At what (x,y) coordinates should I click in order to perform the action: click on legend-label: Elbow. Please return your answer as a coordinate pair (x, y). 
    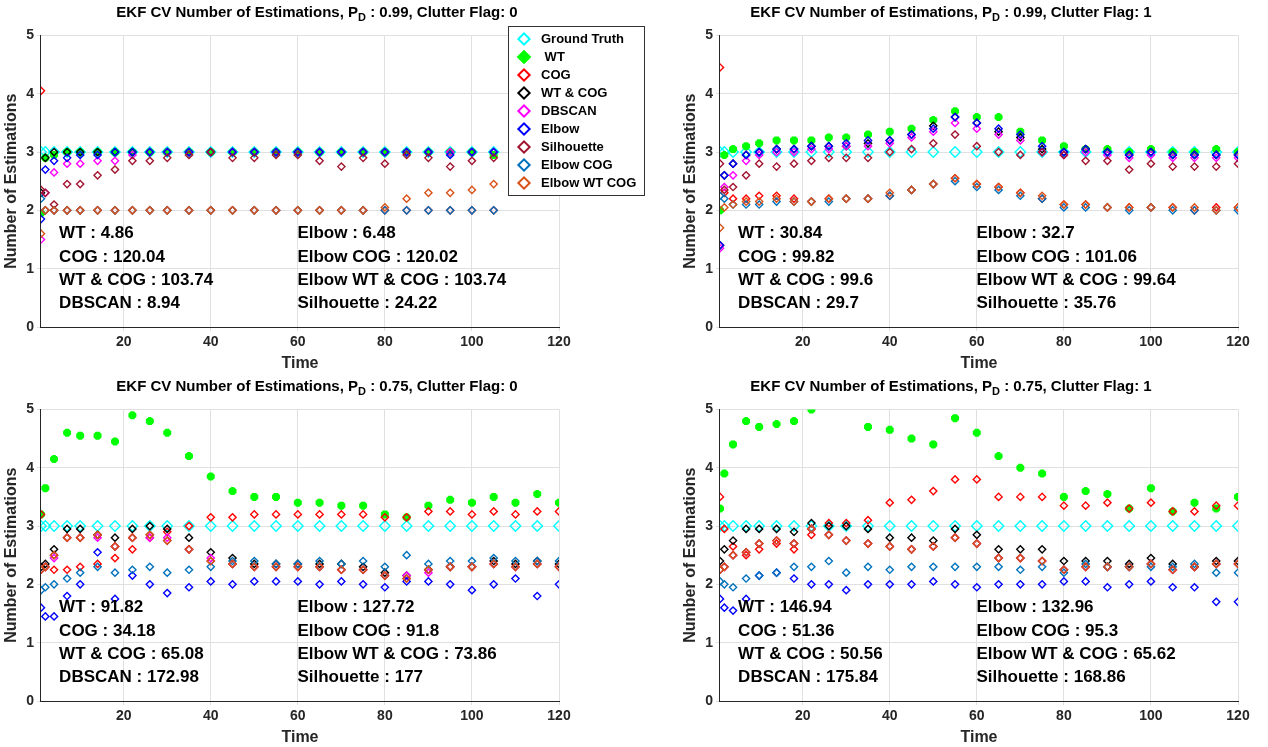
    Looking at the image, I should click on (560, 129).